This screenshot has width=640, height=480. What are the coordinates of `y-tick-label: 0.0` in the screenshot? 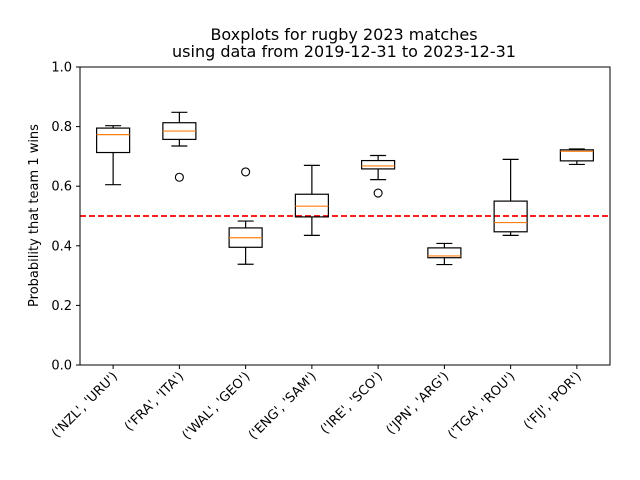 It's located at (61, 366).